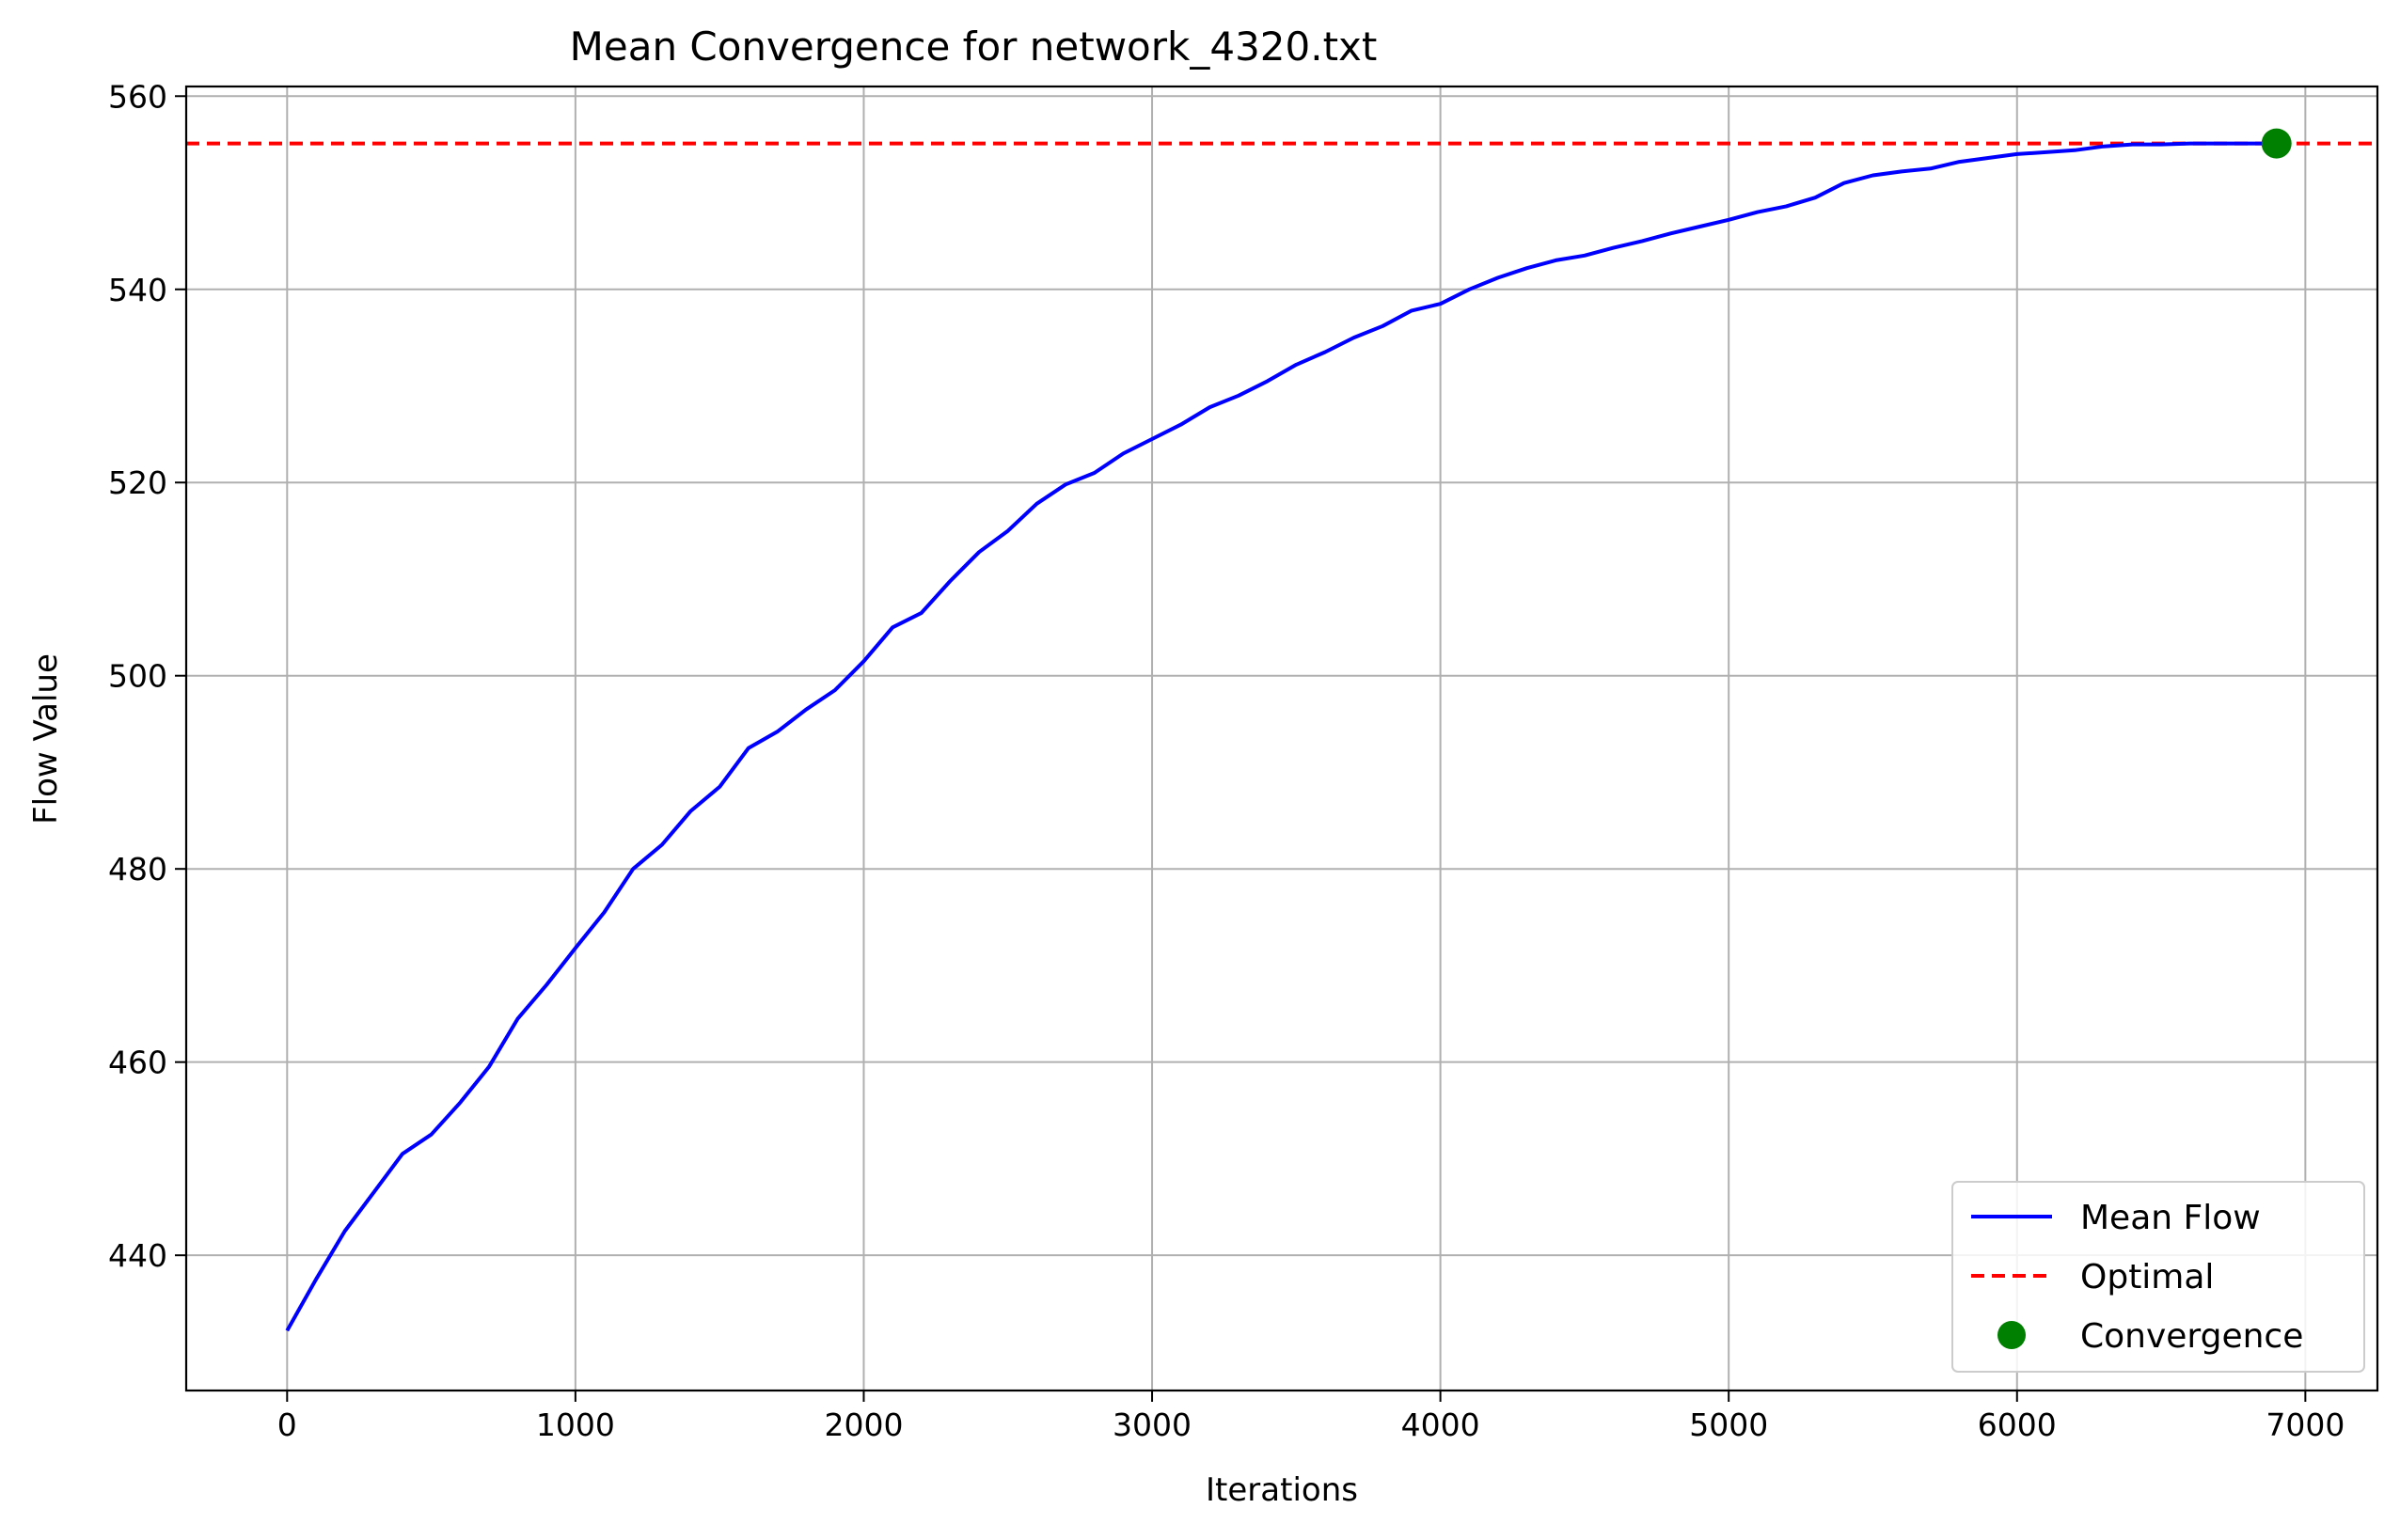  Describe the element at coordinates (1152, 1424) in the screenshot. I see `x-tick-label: 3000` at that location.